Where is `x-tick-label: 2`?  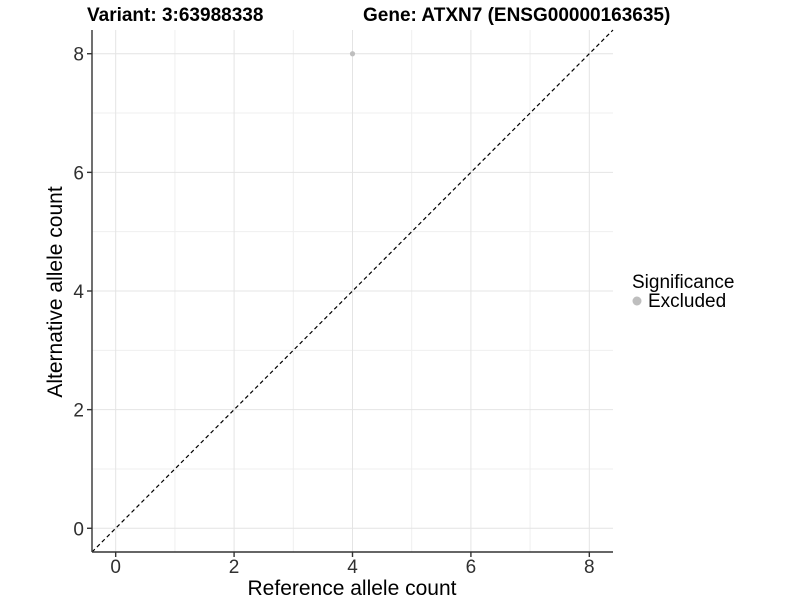
x-tick-label: 2 is located at coordinates (234, 567).